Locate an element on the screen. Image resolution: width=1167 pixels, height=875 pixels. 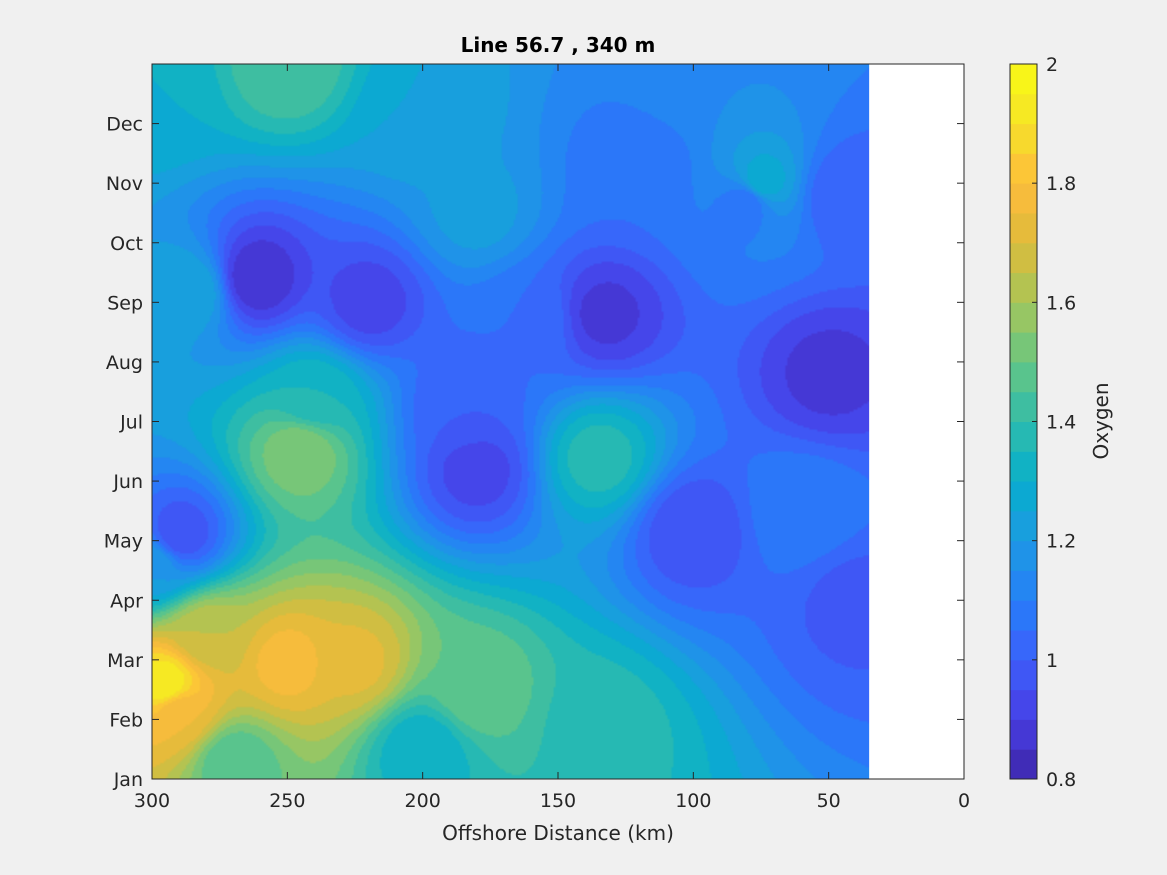
colorbar-tick-label: 1.4 is located at coordinates (1061, 423).